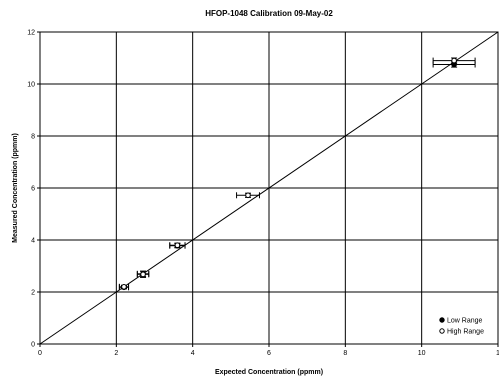 The height and width of the screenshot is (379, 499). Describe the element at coordinates (442, 320) in the screenshot. I see `legend-low-range-marker` at that location.